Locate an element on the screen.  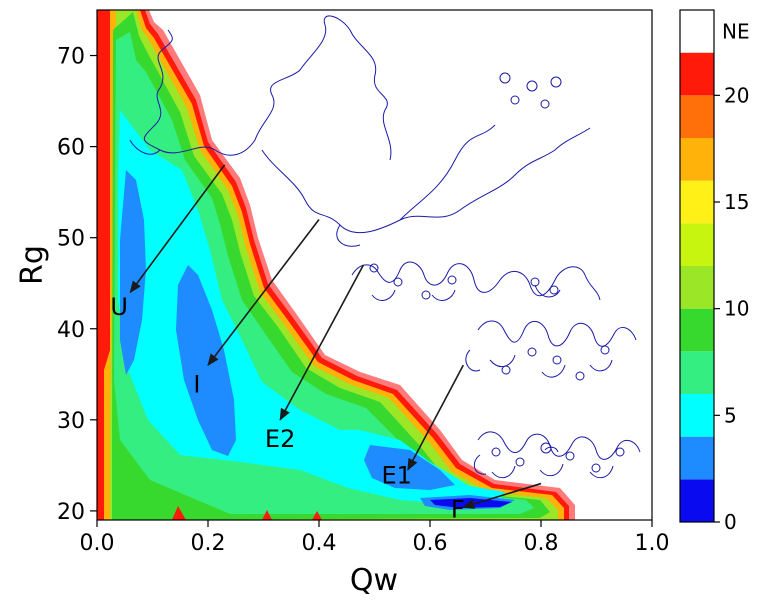
x-tick-label: 0.4 is located at coordinates (319, 543).